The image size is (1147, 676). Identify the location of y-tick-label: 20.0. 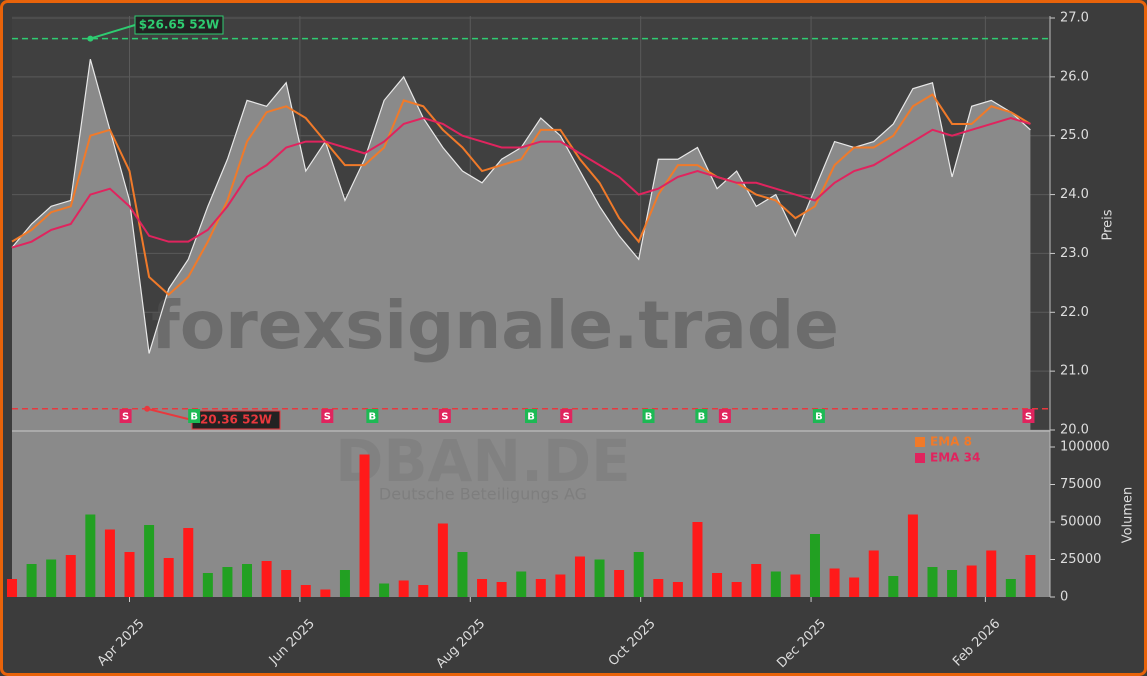
(1074, 430).